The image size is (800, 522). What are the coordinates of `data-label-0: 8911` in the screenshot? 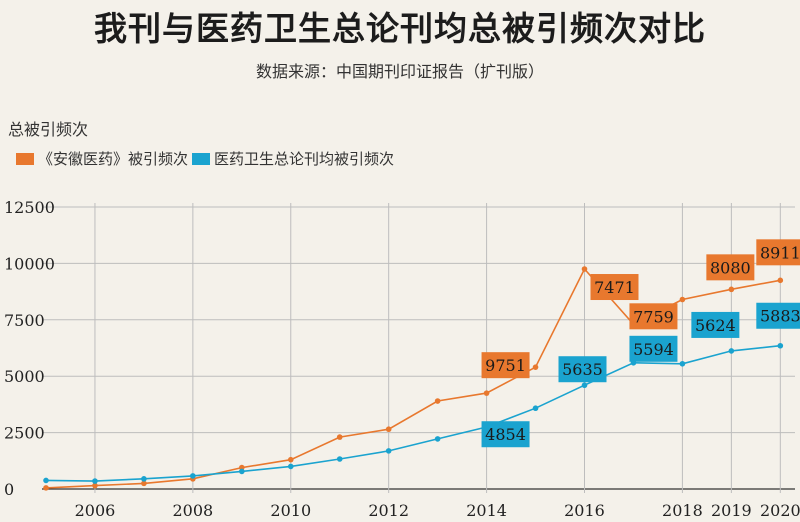 It's located at (780, 252).